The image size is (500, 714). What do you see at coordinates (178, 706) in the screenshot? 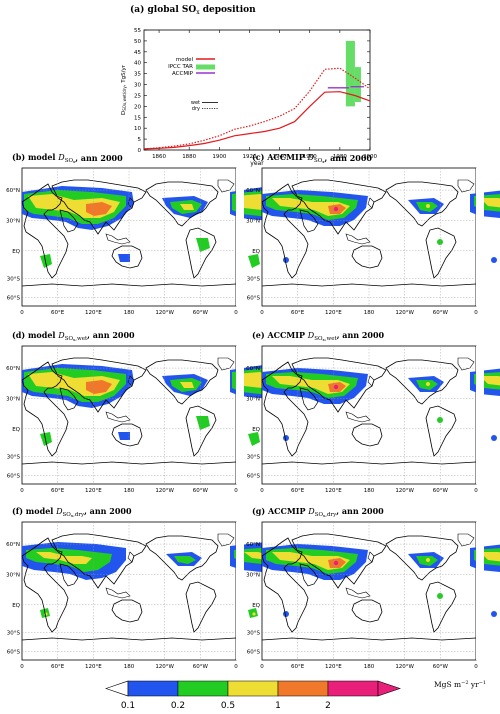
I see `colorbar-level-label: 0.2` at bounding box center [178, 706].